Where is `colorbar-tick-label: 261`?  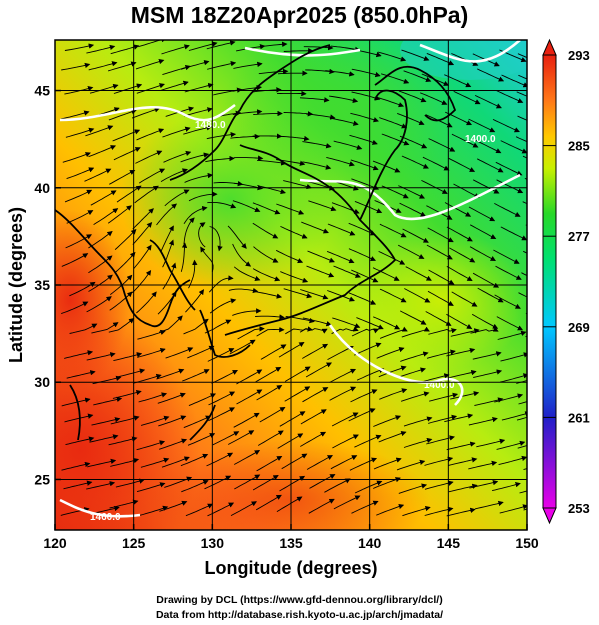
colorbar-tick-label: 261 is located at coordinates (579, 417).